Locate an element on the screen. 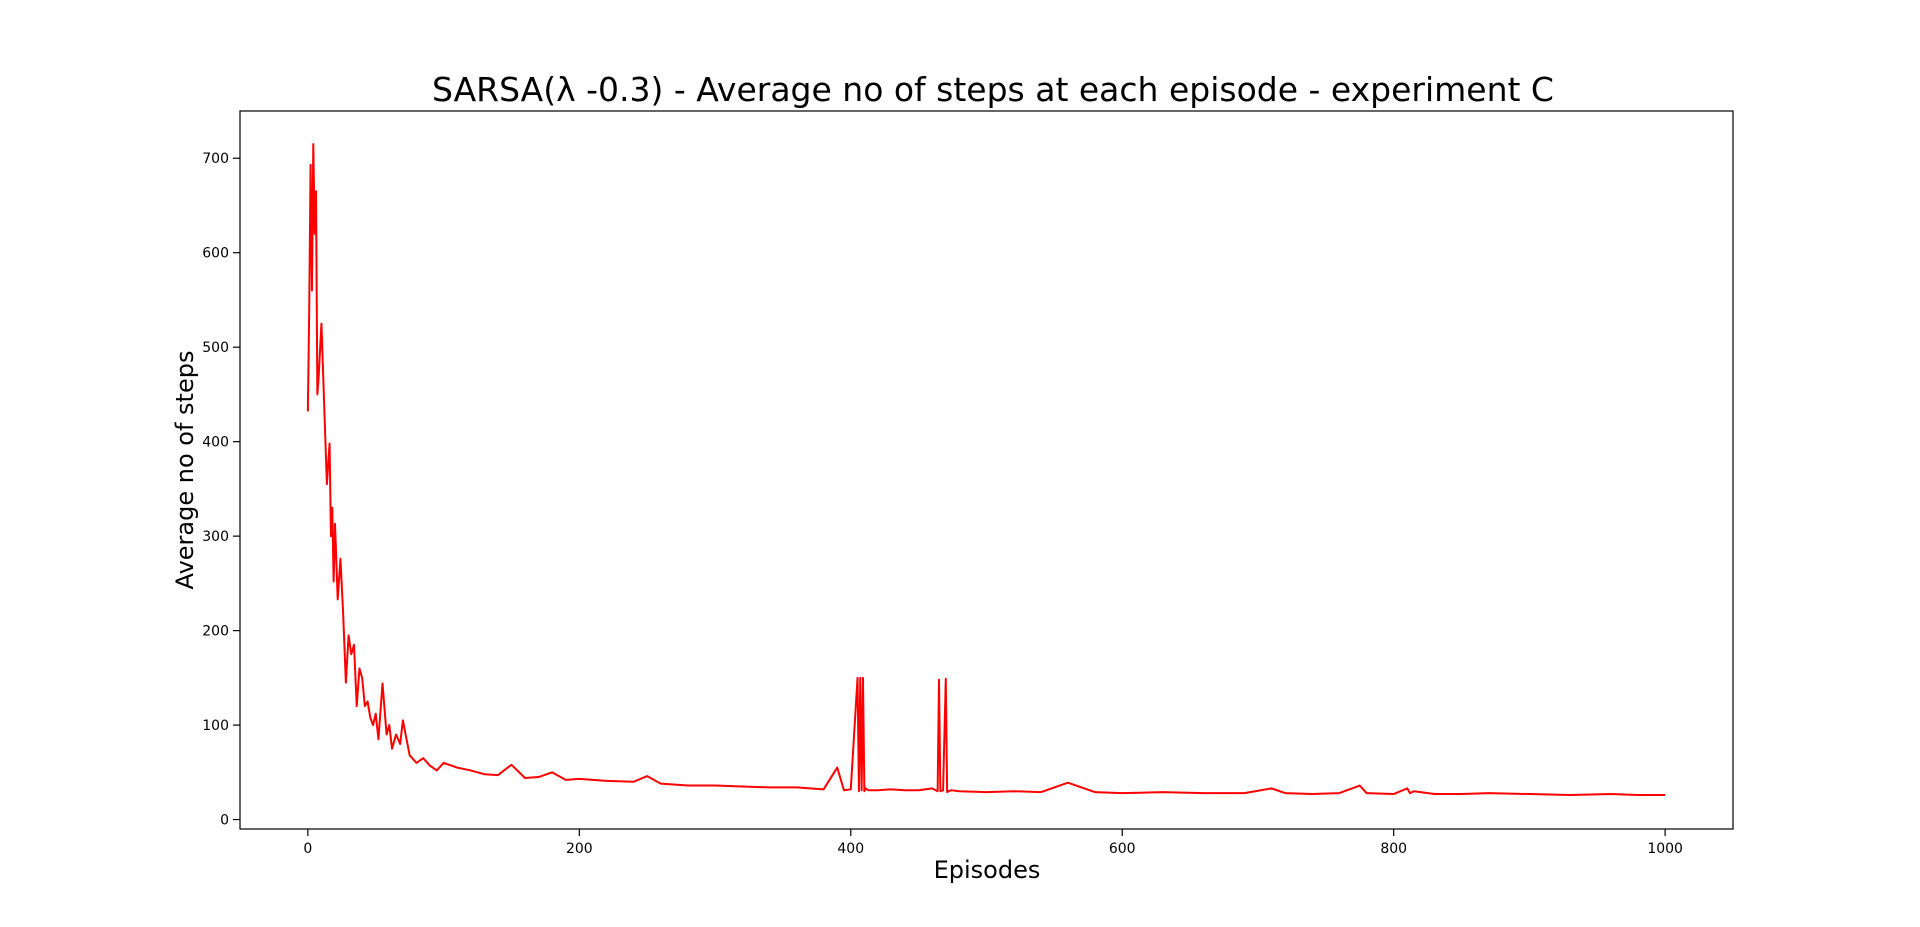 The image size is (1920, 927). x-tick-label: 800 is located at coordinates (1393, 849).